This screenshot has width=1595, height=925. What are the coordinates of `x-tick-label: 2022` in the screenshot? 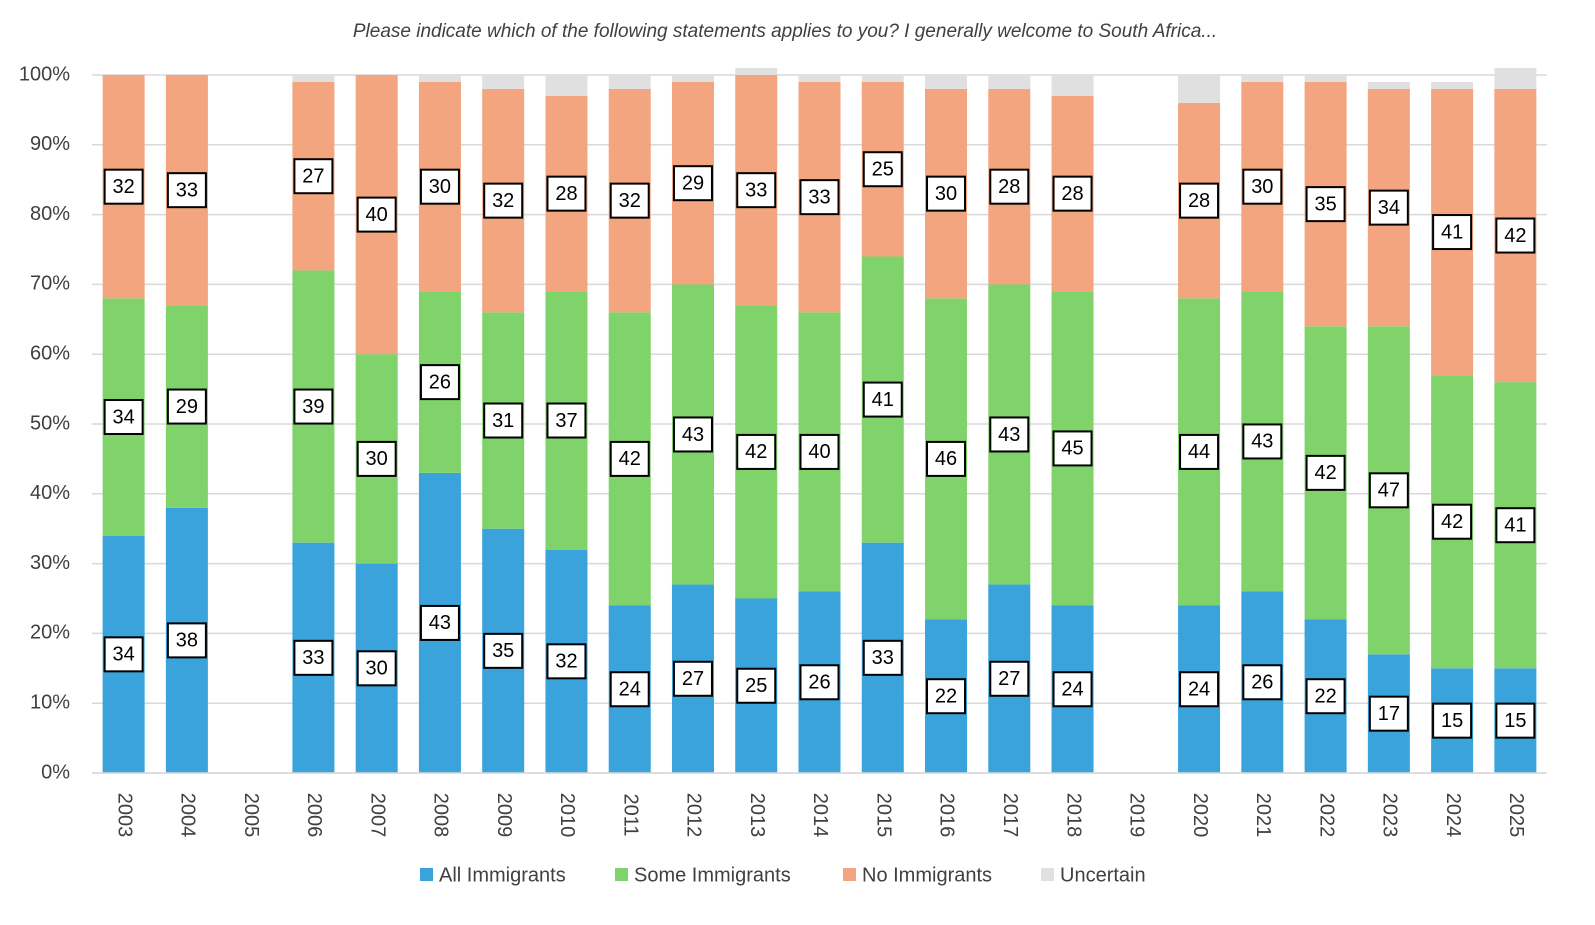 It's located at (1326, 815).